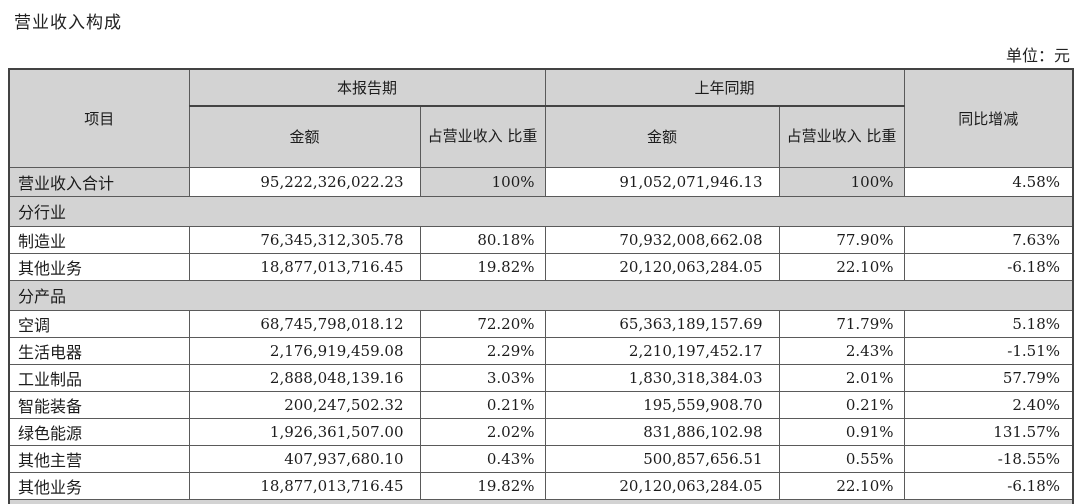  What do you see at coordinates (841, 239) in the screenshot?
I see `prior-pct-cell: 77.90%` at bounding box center [841, 239].